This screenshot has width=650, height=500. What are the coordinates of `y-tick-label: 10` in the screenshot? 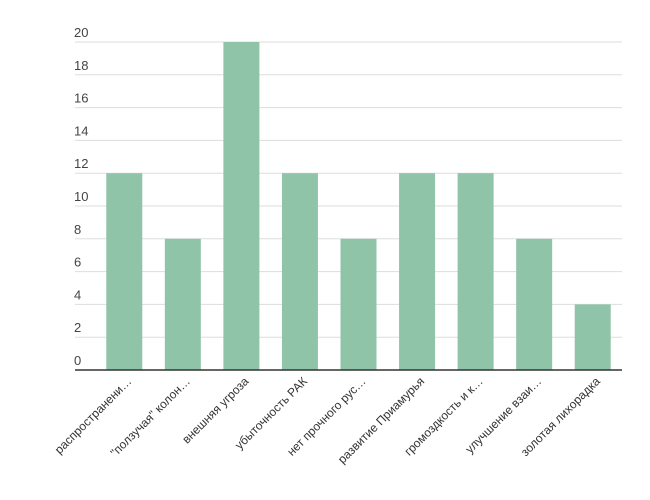 It's located at (81, 196).